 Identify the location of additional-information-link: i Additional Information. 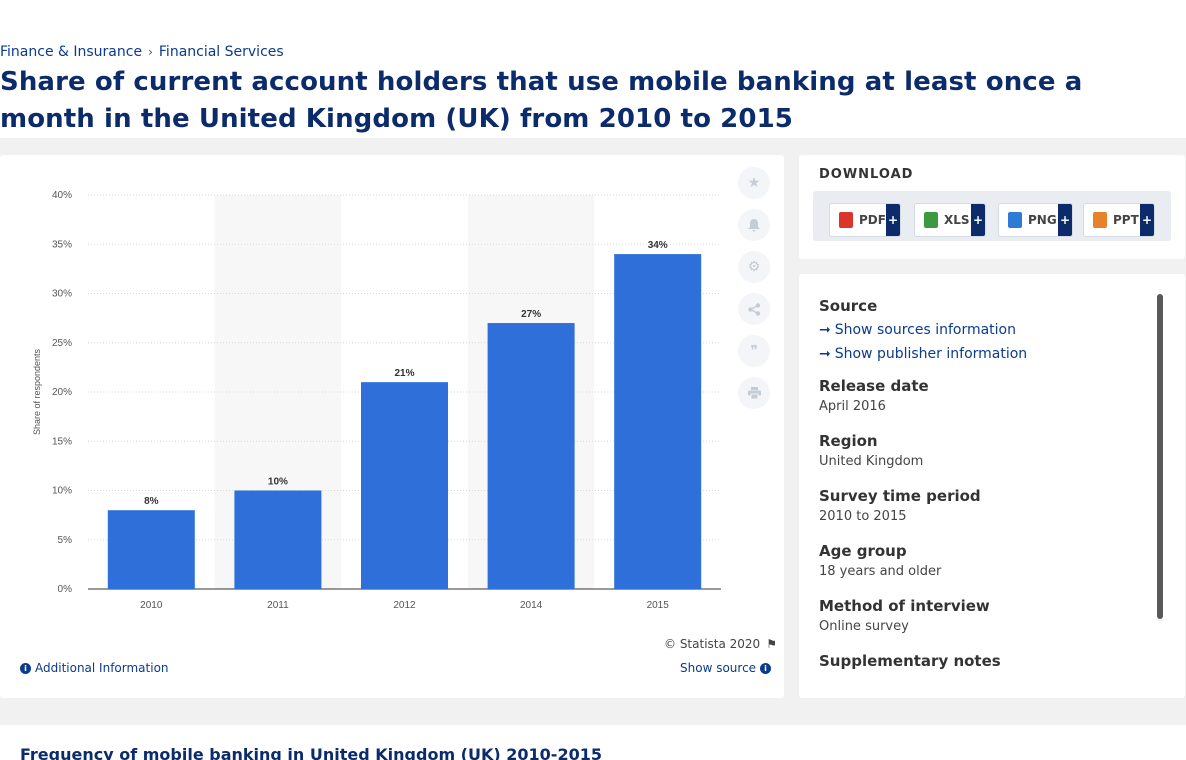
(94, 668).